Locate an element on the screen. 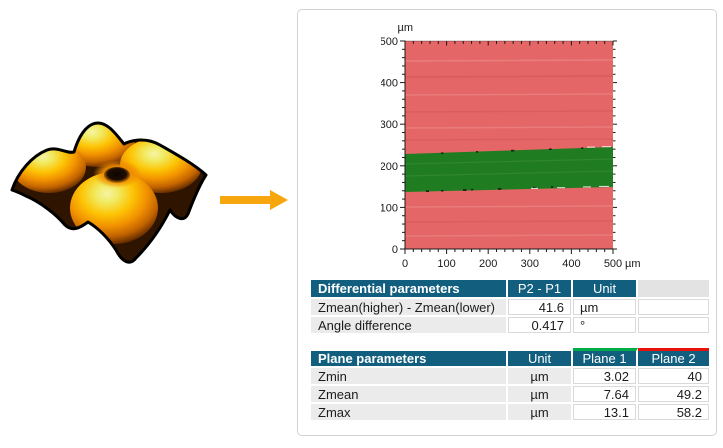  plane1-value: 3.02 is located at coordinates (605, 377).